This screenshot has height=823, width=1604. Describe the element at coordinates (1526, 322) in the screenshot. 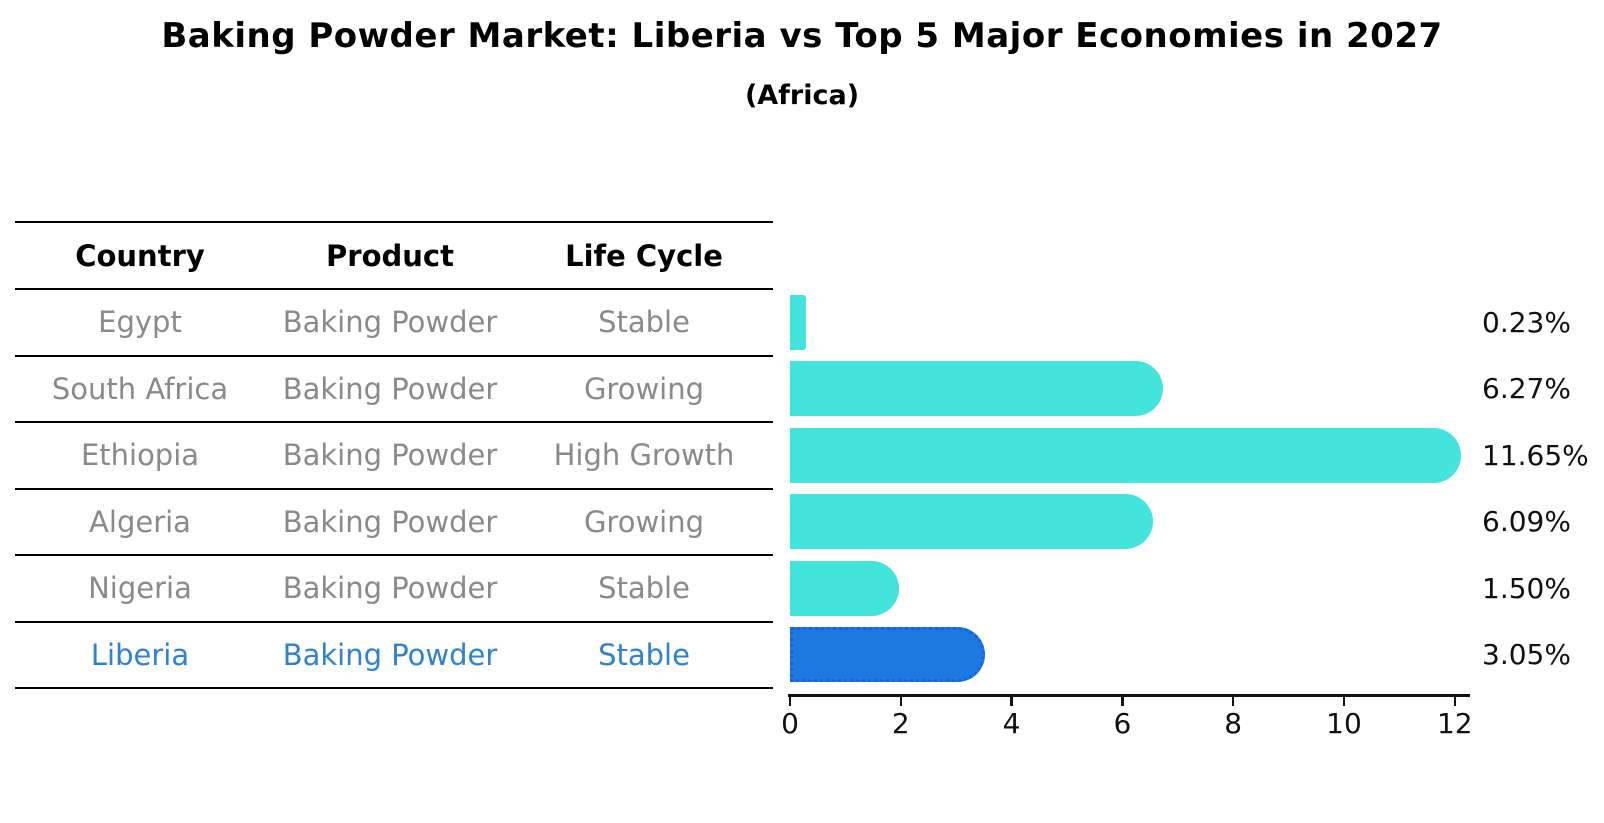

I see `bar-value-label-egypt: 0.23%` at that location.